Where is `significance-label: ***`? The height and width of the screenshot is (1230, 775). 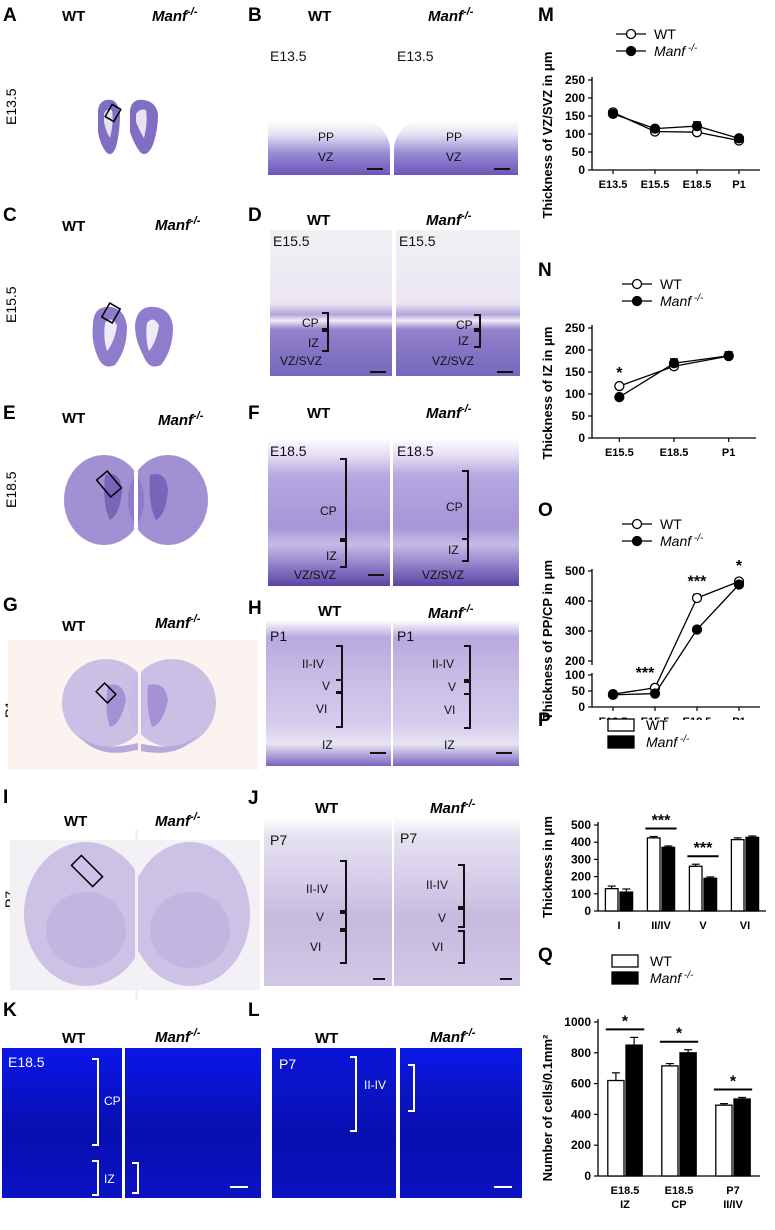
significance-label: *** is located at coordinates (697, 581).